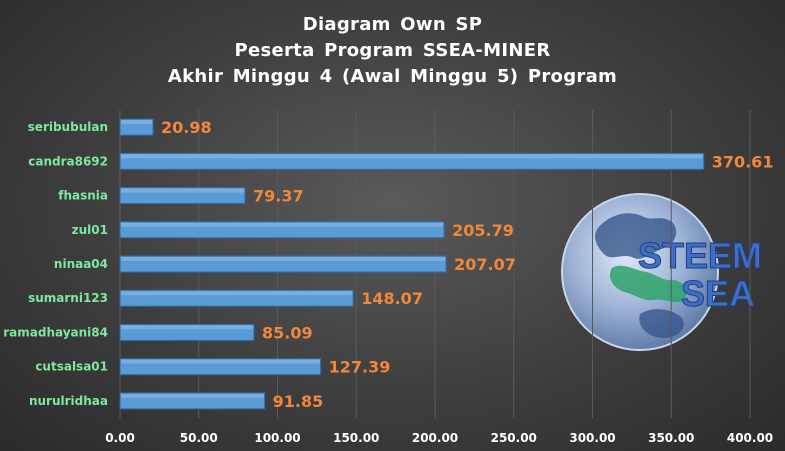 Image resolution: width=785 pixels, height=451 pixels. What do you see at coordinates (71, 367) in the screenshot?
I see `category-label: cutsalsa01` at bounding box center [71, 367].